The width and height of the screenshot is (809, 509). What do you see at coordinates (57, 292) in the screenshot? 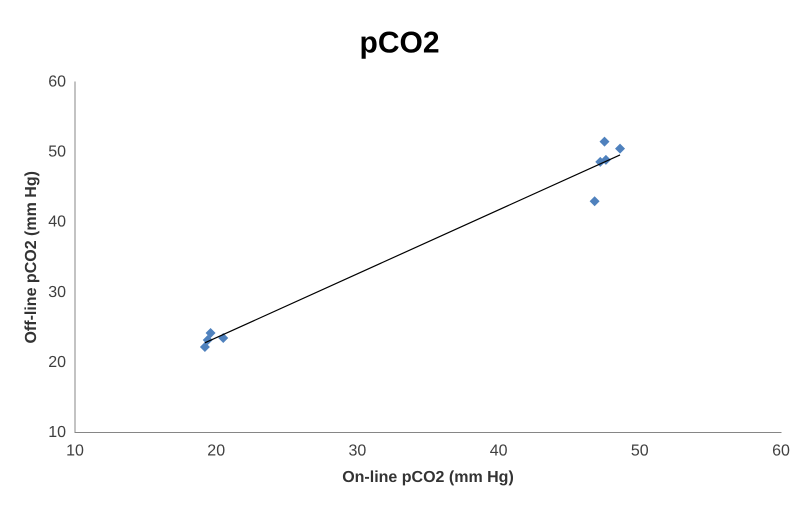
I see `y-tick-label: 30` at bounding box center [57, 292].